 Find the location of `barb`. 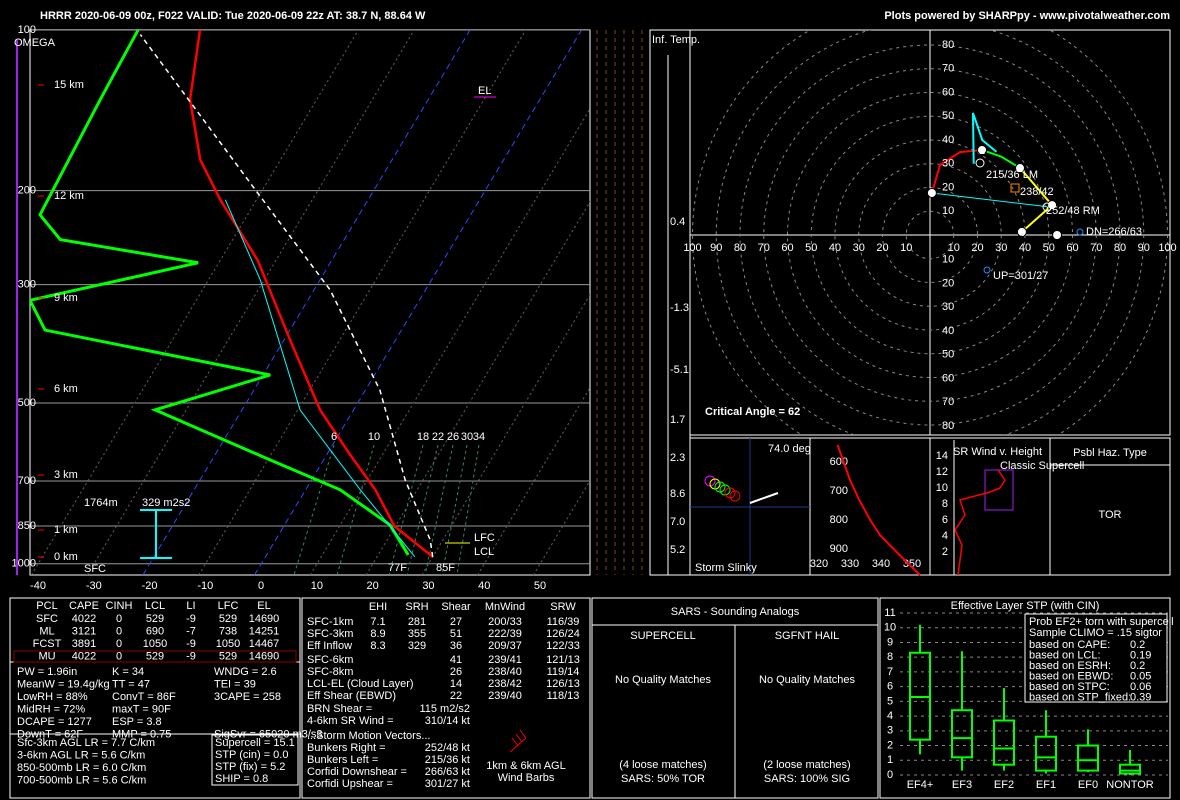

barb is located at coordinates (518, 741).